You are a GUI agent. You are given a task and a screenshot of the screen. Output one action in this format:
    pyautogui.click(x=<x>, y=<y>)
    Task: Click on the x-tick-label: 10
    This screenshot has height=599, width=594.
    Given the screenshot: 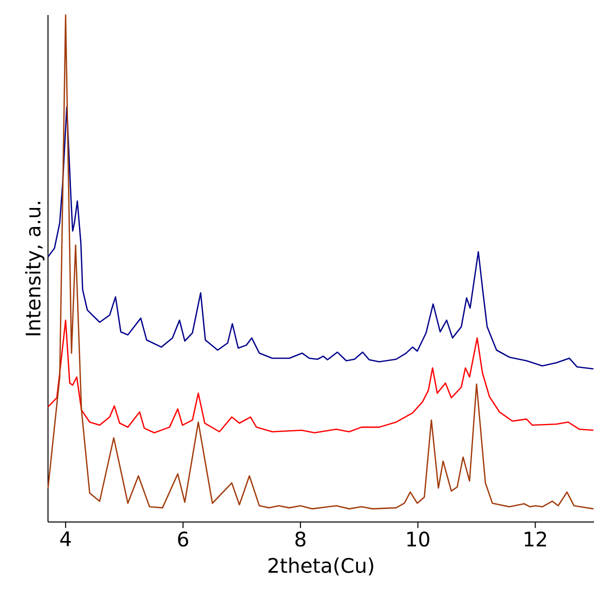 What is the action you would take?
    pyautogui.click(x=418, y=539)
    